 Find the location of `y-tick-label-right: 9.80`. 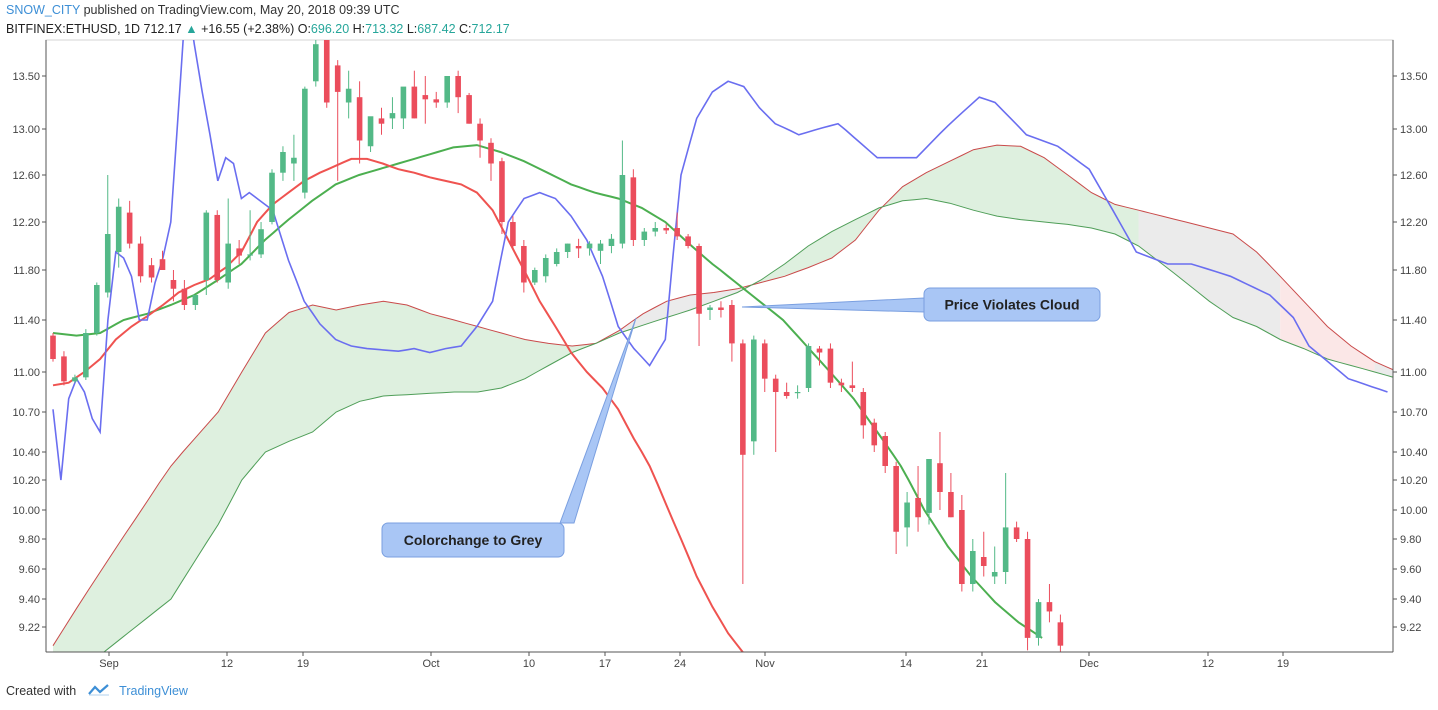

y-tick-label-right: 9.80 is located at coordinates (1410, 540).